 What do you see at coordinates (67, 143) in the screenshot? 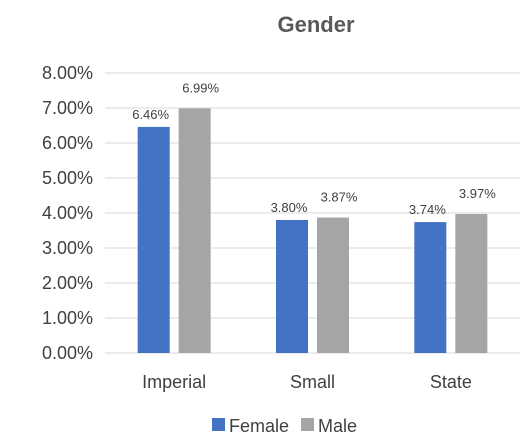
I see `y-tick-label: 6.00%` at bounding box center [67, 143].